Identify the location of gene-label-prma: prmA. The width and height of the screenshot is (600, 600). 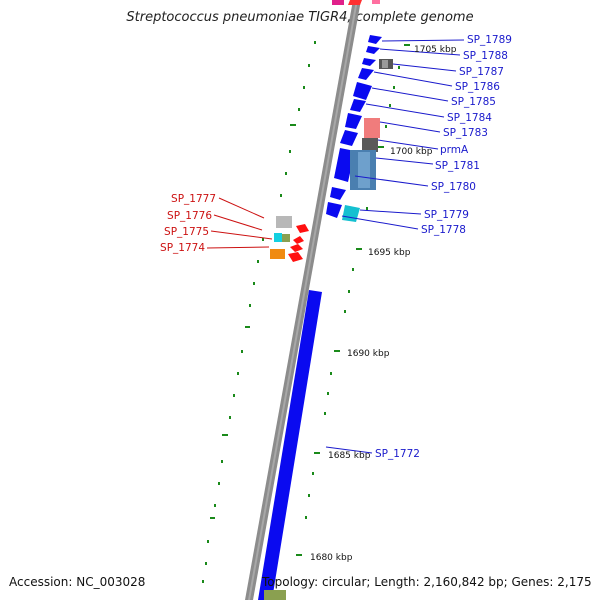
(454, 150).